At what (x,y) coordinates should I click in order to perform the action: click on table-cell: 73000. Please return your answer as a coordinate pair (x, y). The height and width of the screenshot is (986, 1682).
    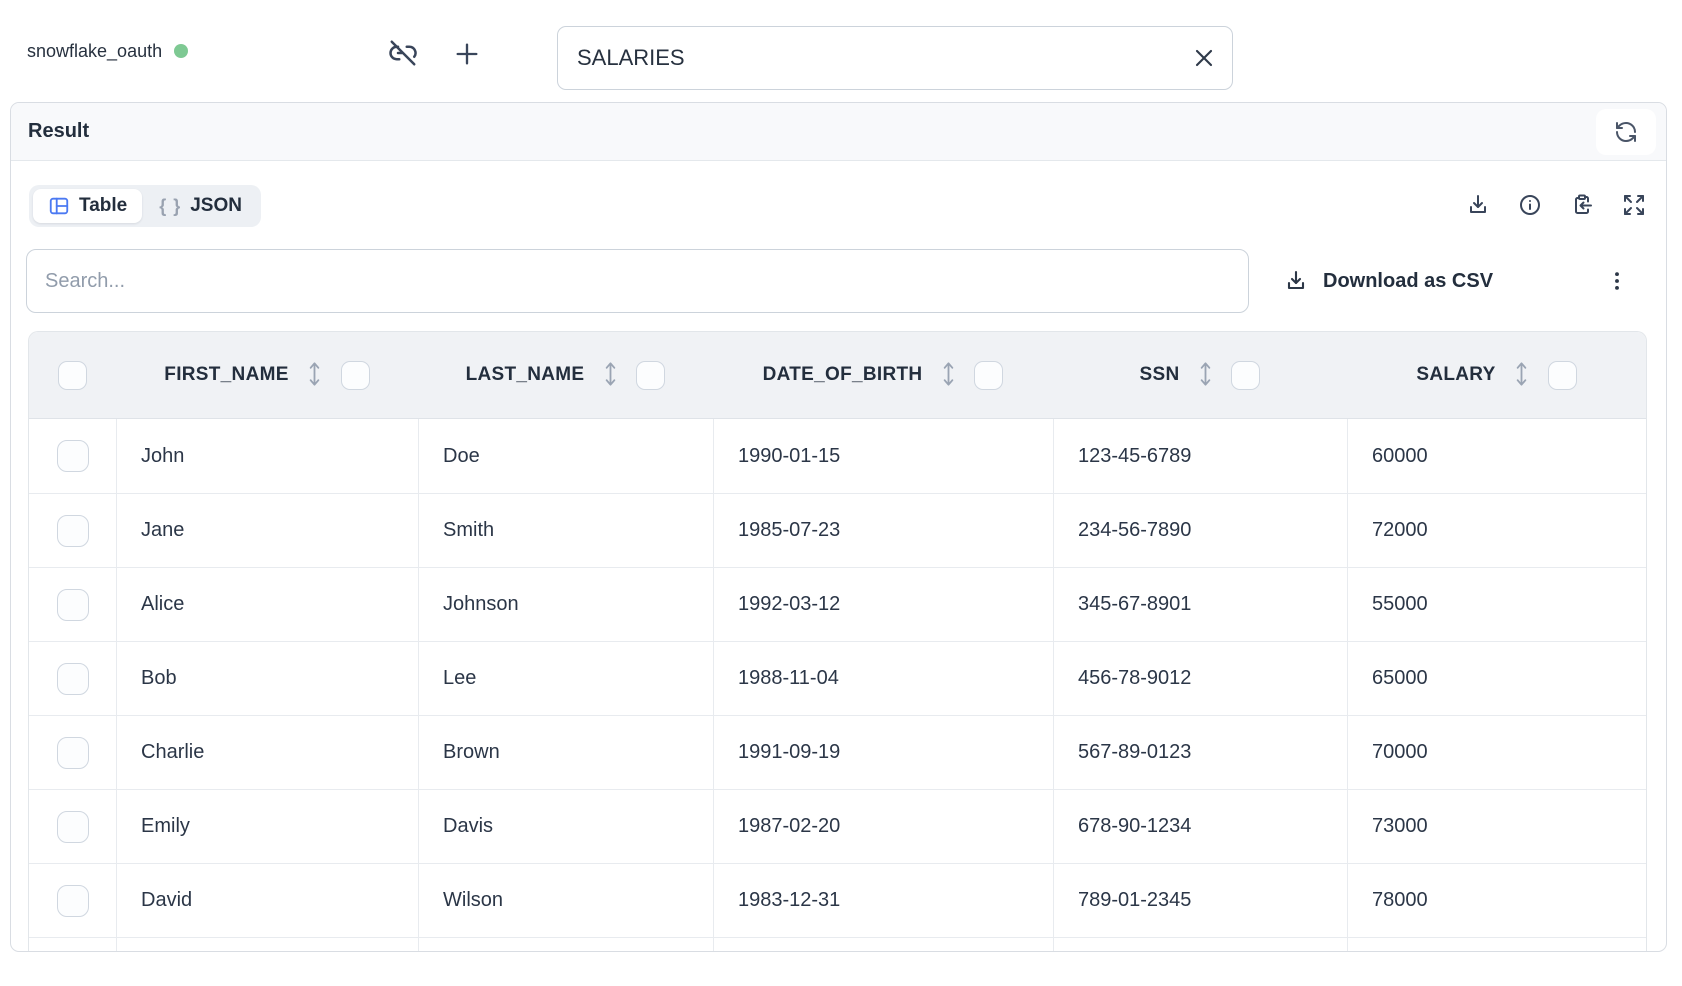
    Looking at the image, I should click on (1496, 826).